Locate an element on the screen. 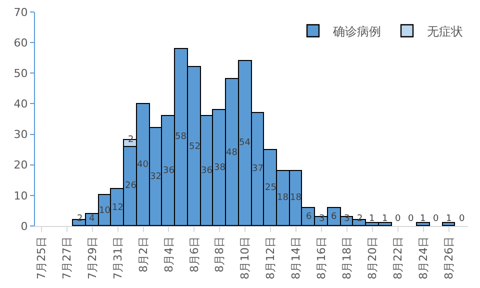  x-tick-label: 8月8日 is located at coordinates (219, 254).